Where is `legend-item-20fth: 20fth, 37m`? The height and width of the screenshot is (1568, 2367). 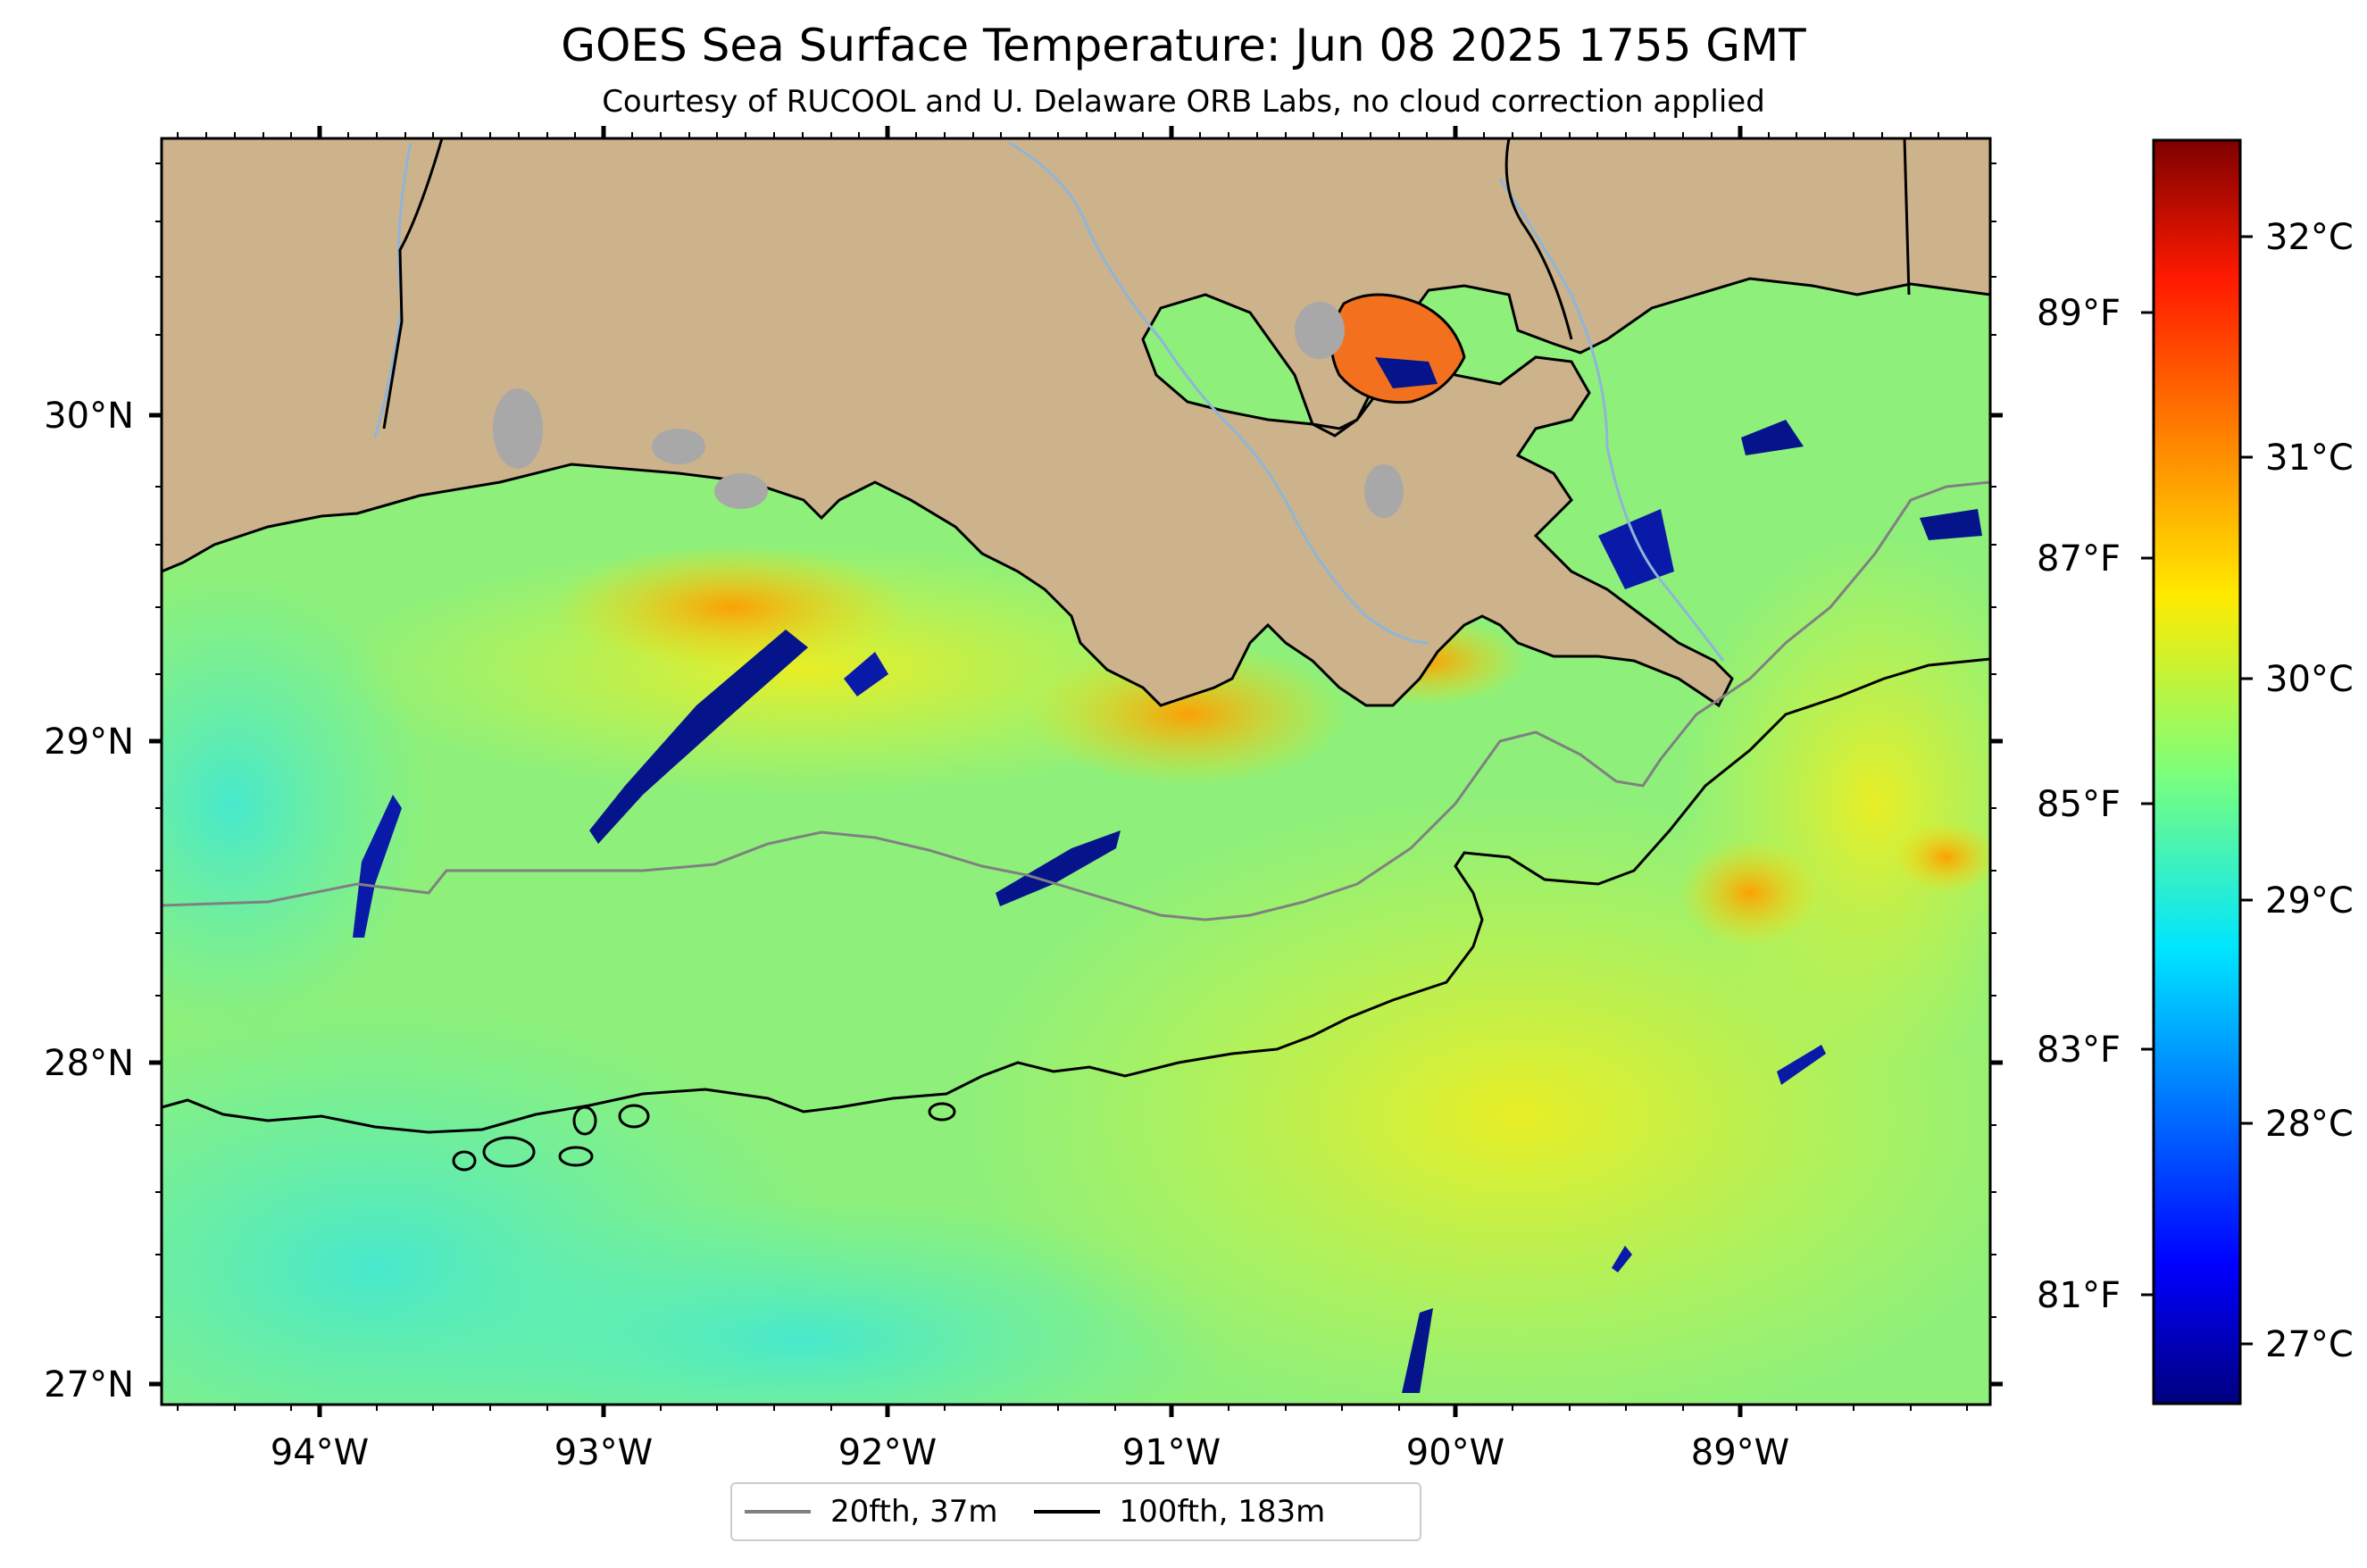 legend-item-20fth: 20fth, 37m is located at coordinates (871, 1512).